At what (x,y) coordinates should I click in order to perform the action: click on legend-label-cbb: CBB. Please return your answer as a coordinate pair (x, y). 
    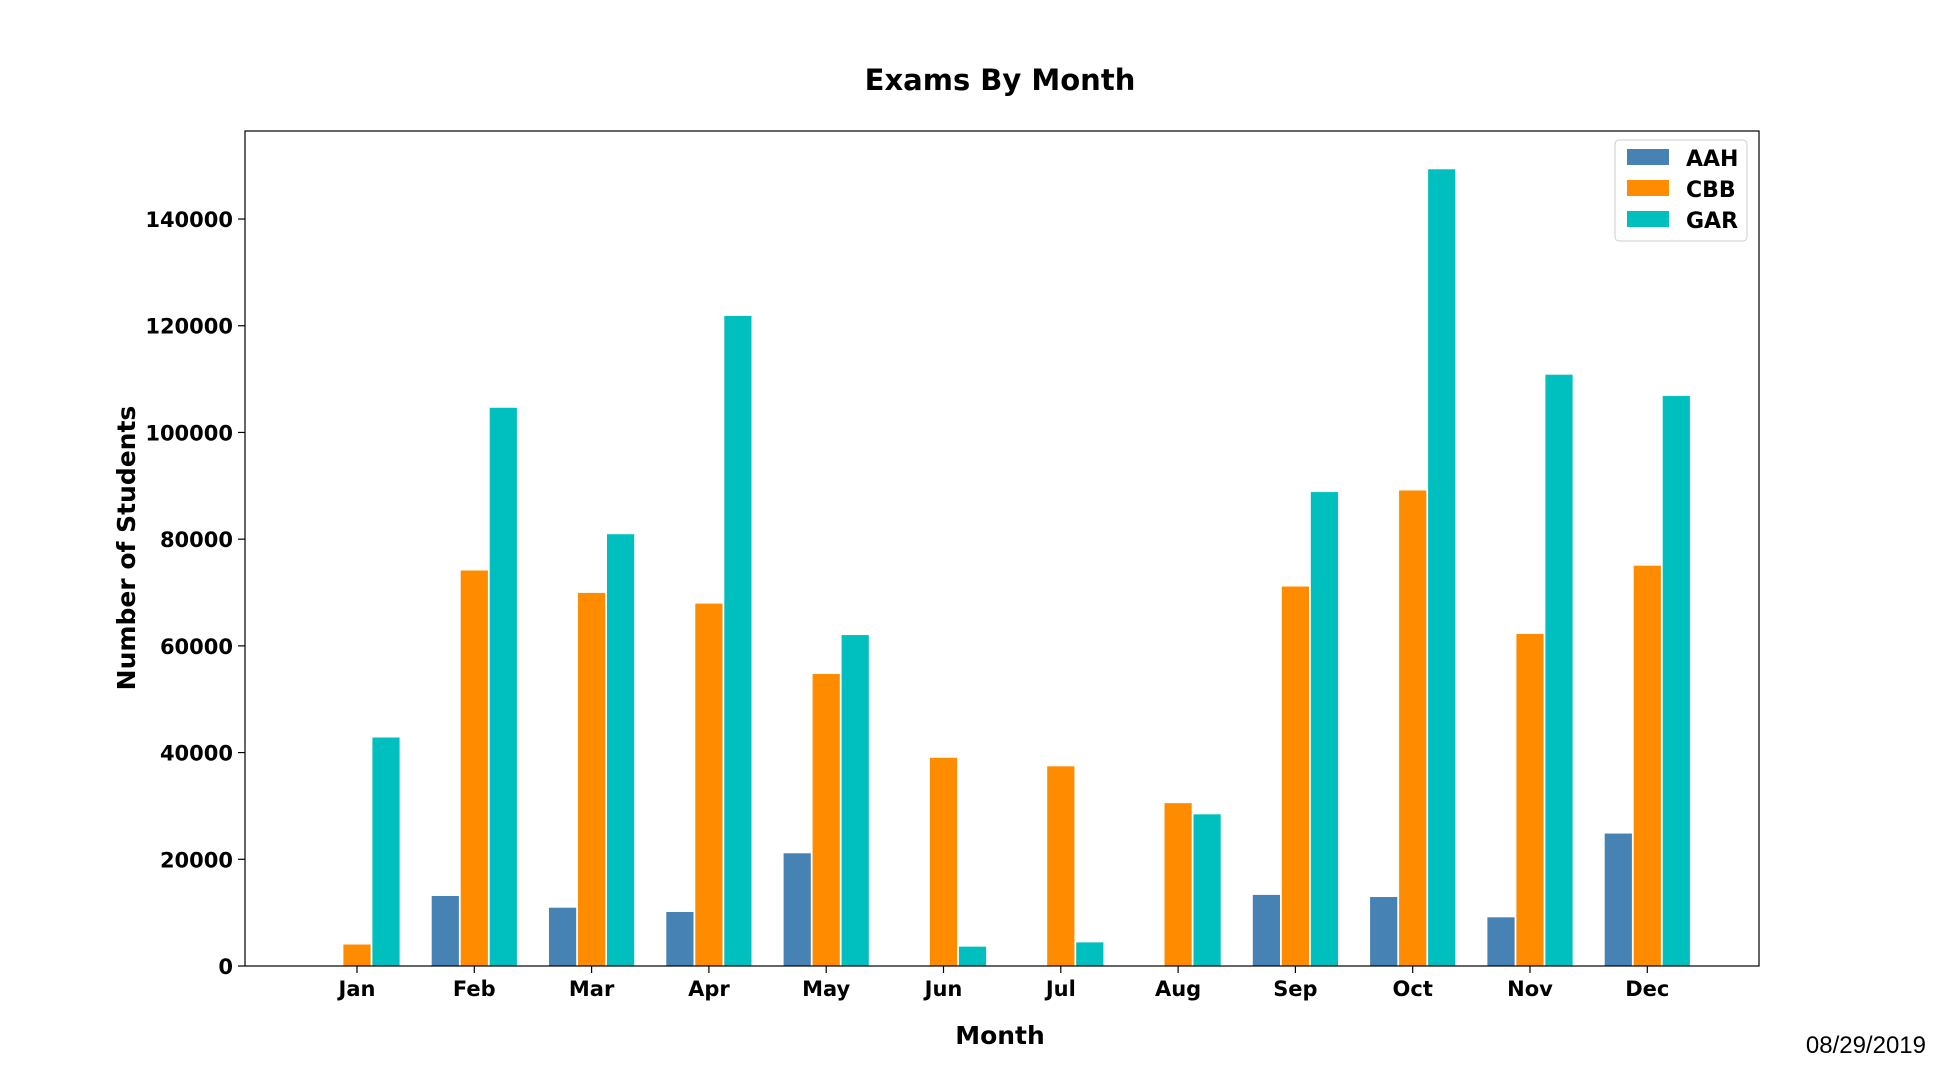
    Looking at the image, I should click on (1711, 190).